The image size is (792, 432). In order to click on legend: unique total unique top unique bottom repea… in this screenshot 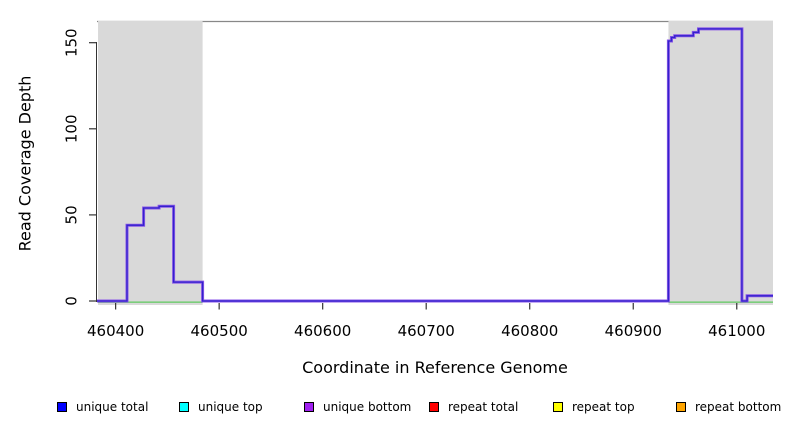, I will do `click(396, 408)`.